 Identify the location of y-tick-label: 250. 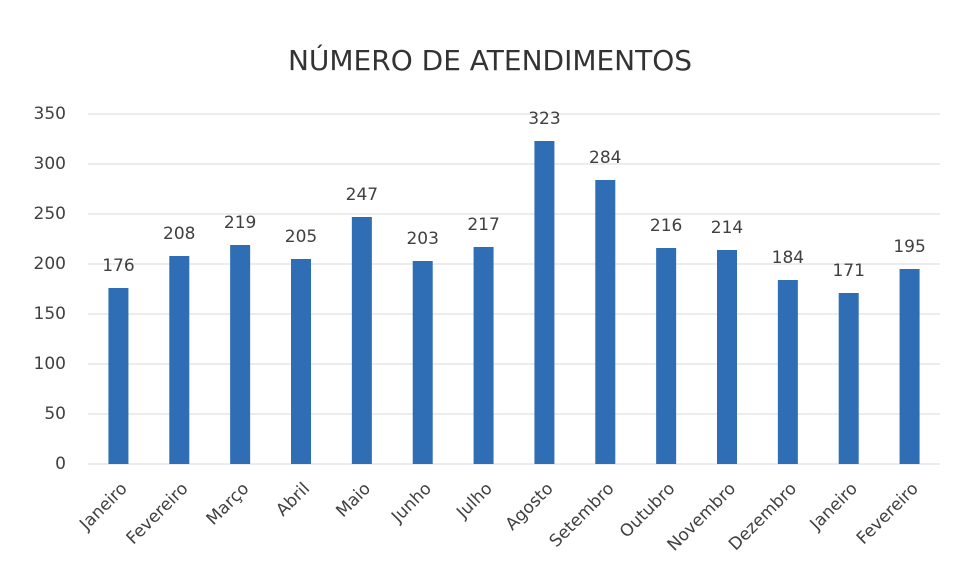
(50, 214).